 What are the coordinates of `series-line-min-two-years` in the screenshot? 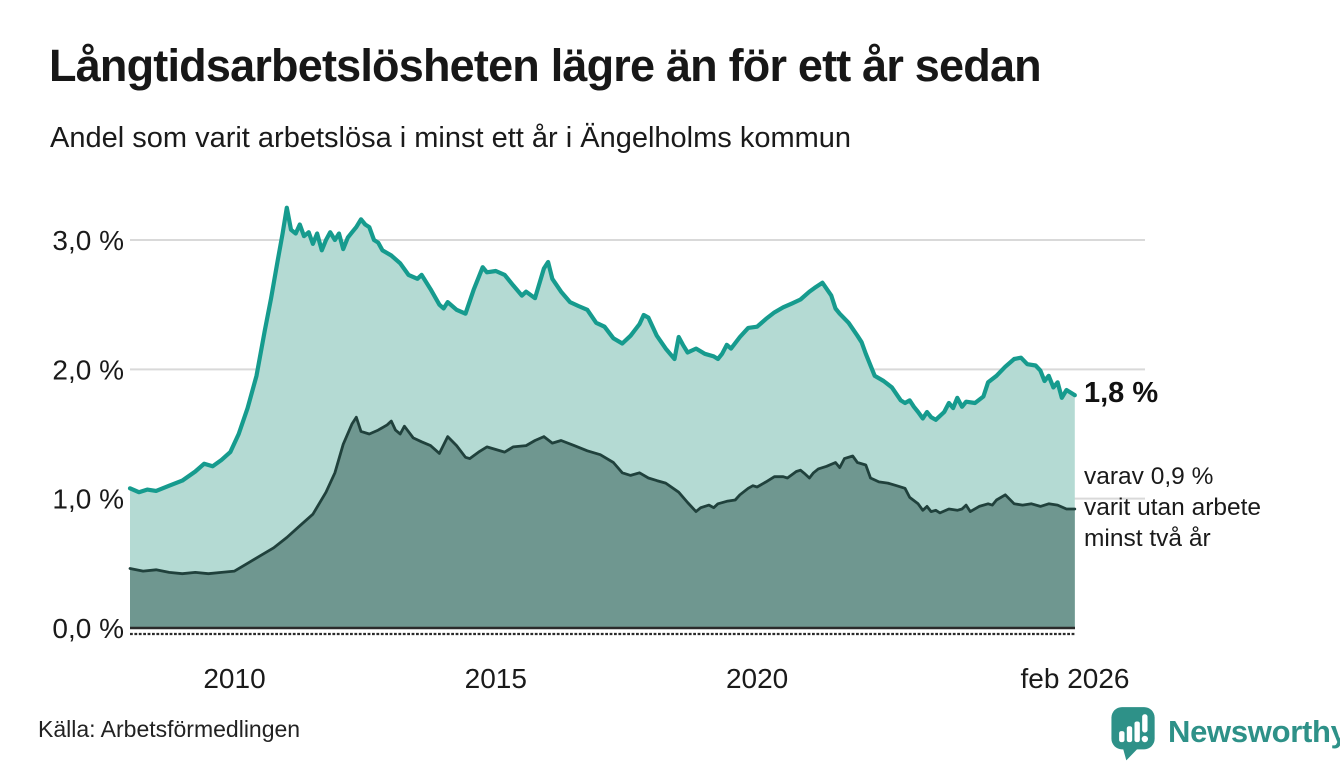 It's located at (602, 495).